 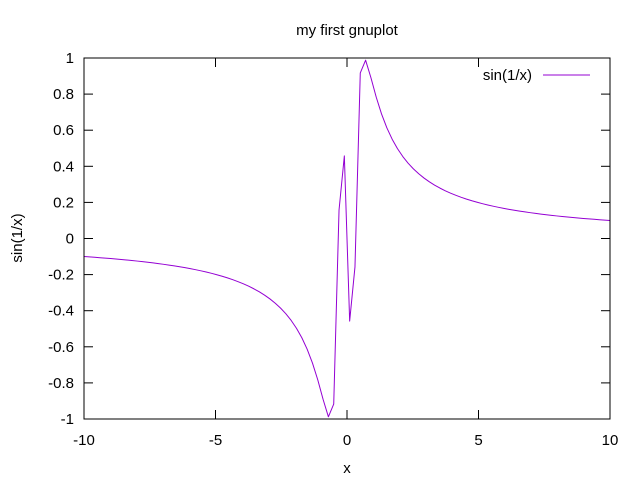 What do you see at coordinates (478, 440) in the screenshot?
I see `x-tick-label: 5` at bounding box center [478, 440].